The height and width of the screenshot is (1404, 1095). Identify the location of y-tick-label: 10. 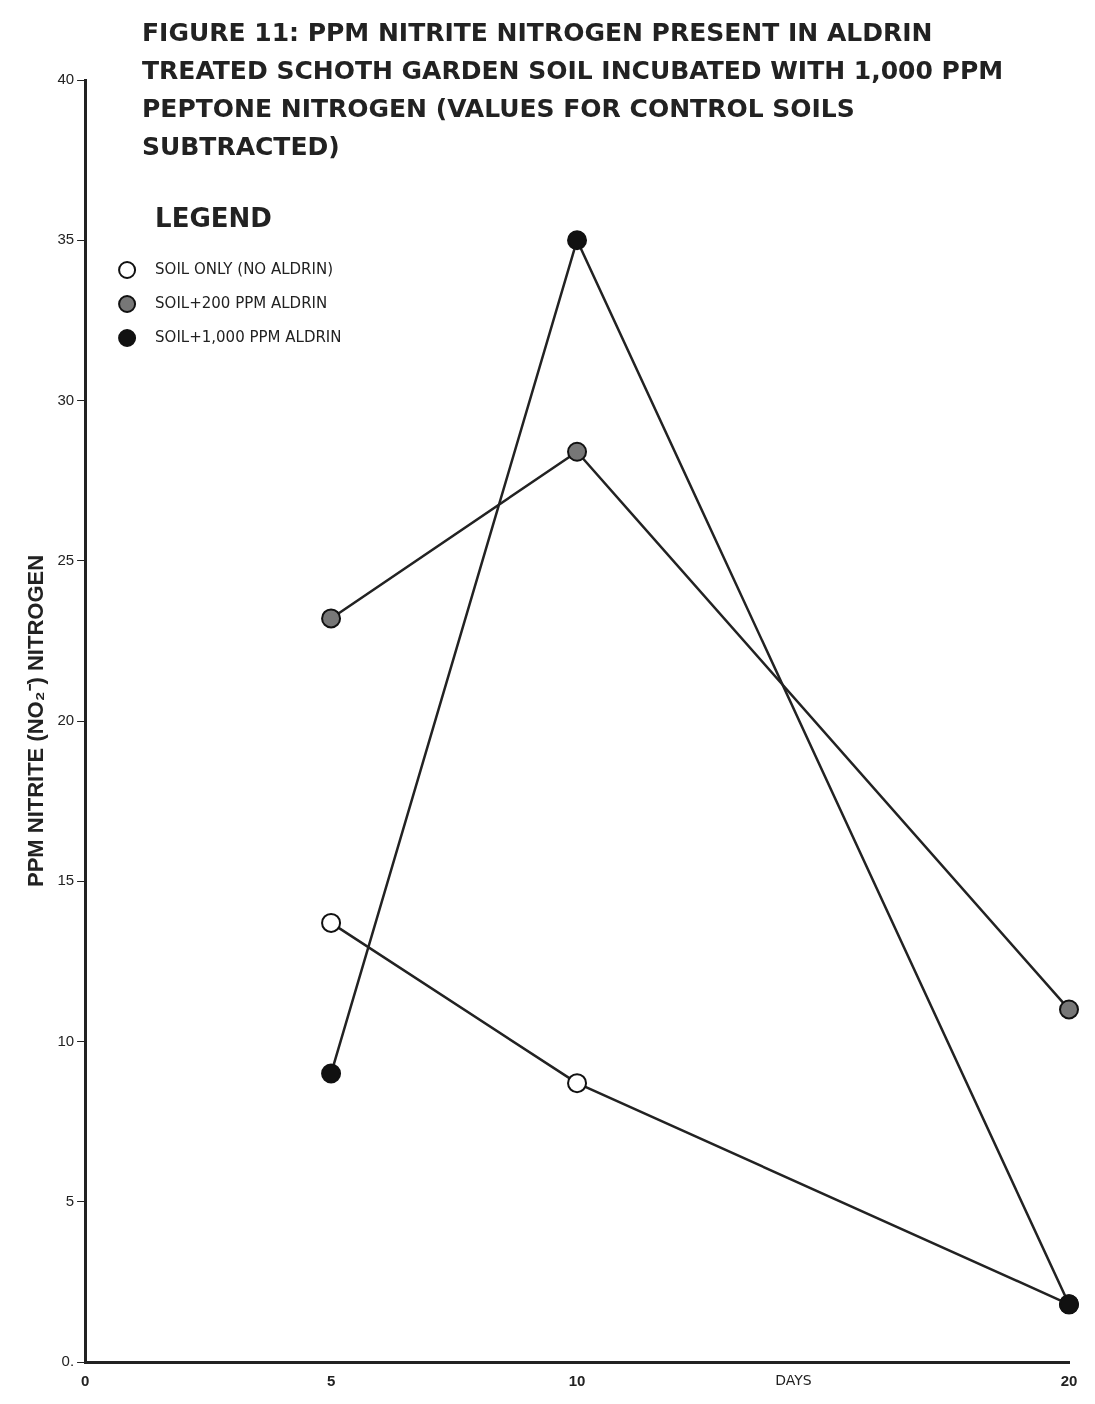
(66, 1040).